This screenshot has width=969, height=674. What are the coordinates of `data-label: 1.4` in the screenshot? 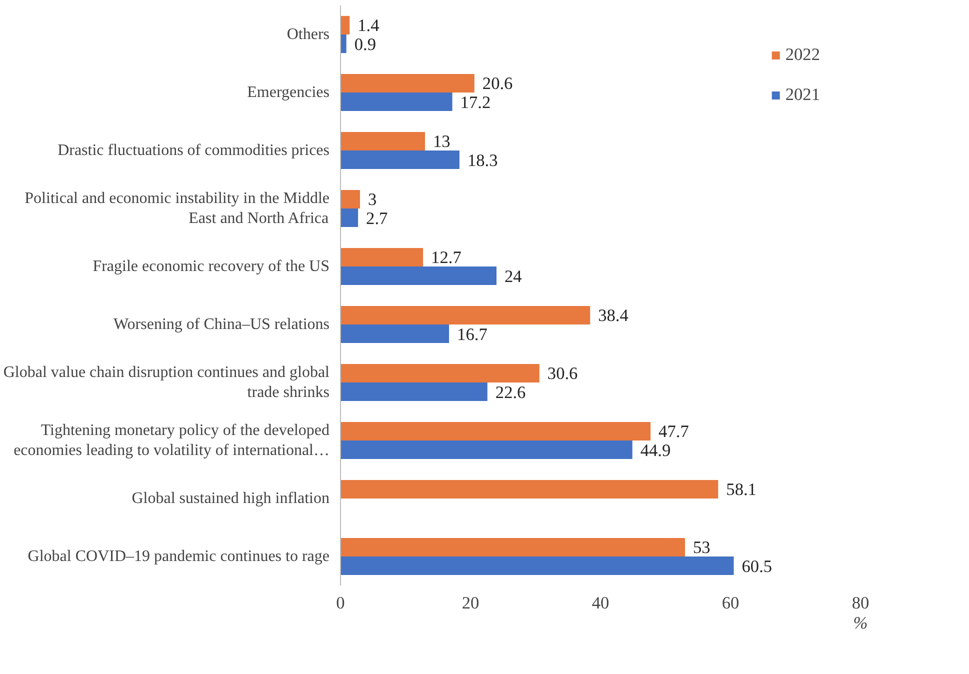 It's located at (369, 26).